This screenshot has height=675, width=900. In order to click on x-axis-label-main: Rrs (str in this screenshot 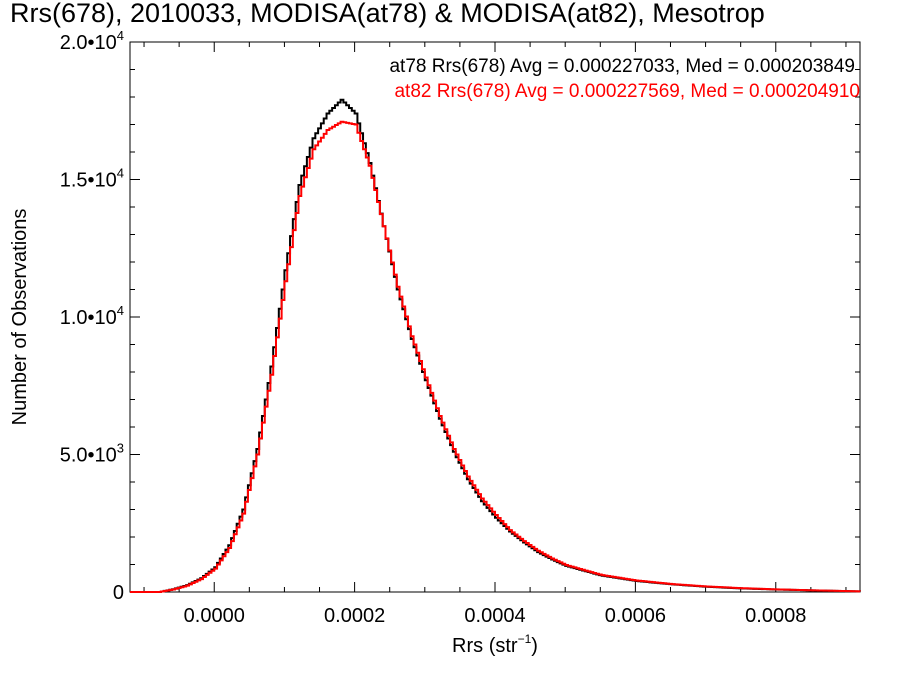, I will do `click(485, 646)`.